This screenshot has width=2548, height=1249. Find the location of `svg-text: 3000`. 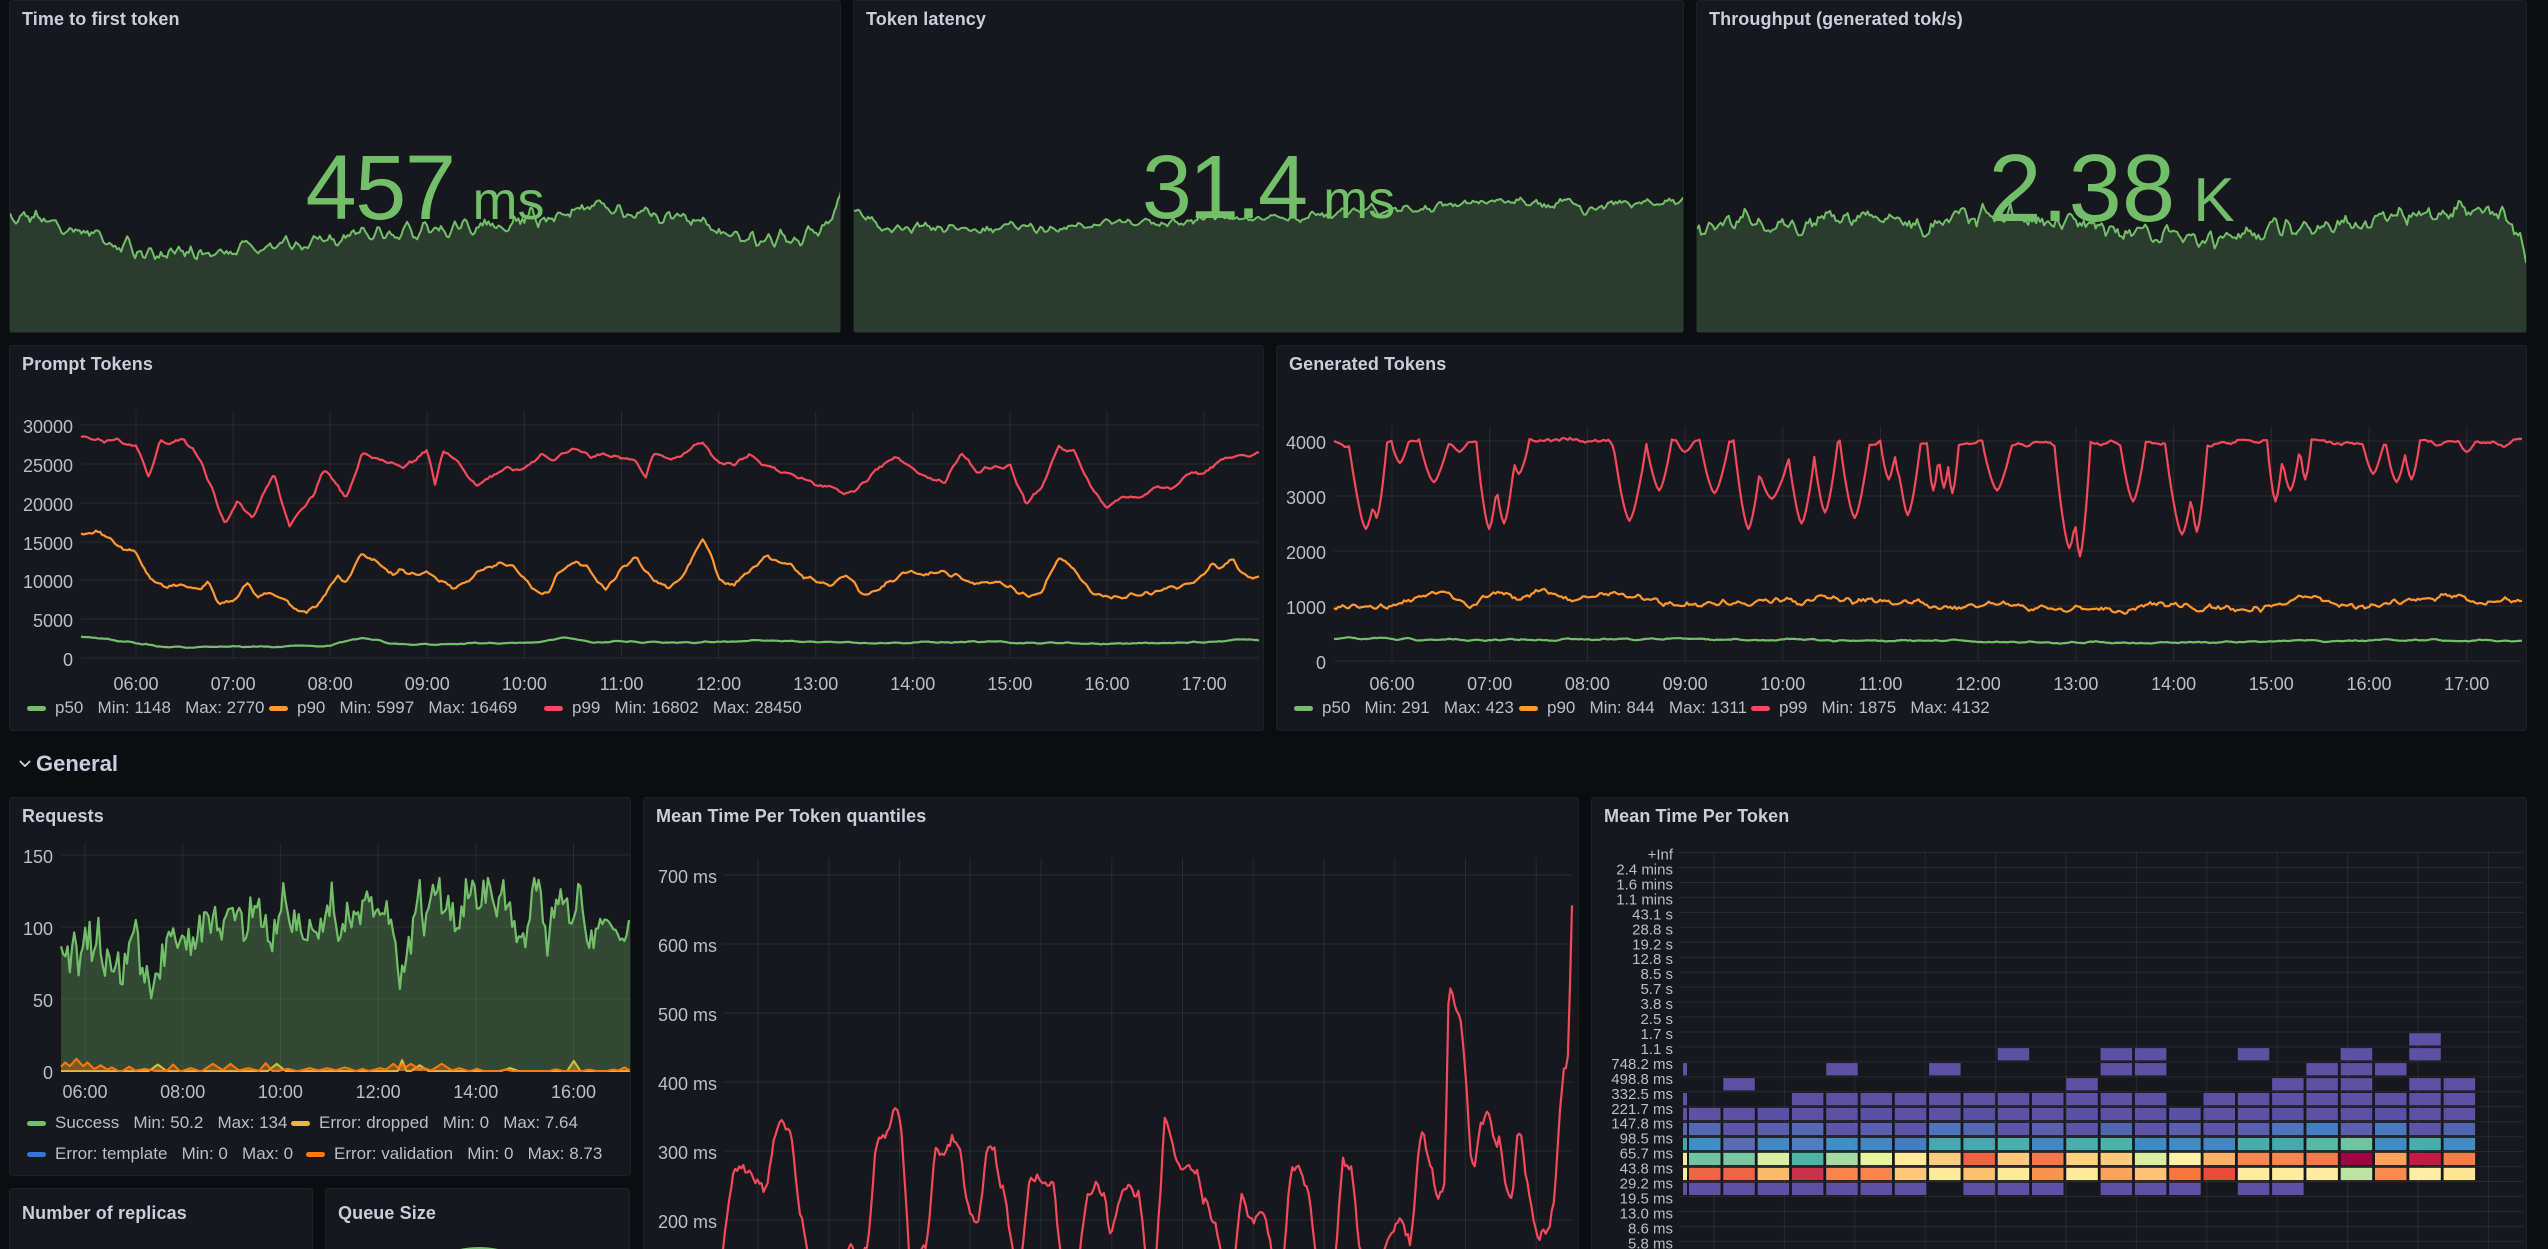

svg-text: 3000 is located at coordinates (1306, 498).